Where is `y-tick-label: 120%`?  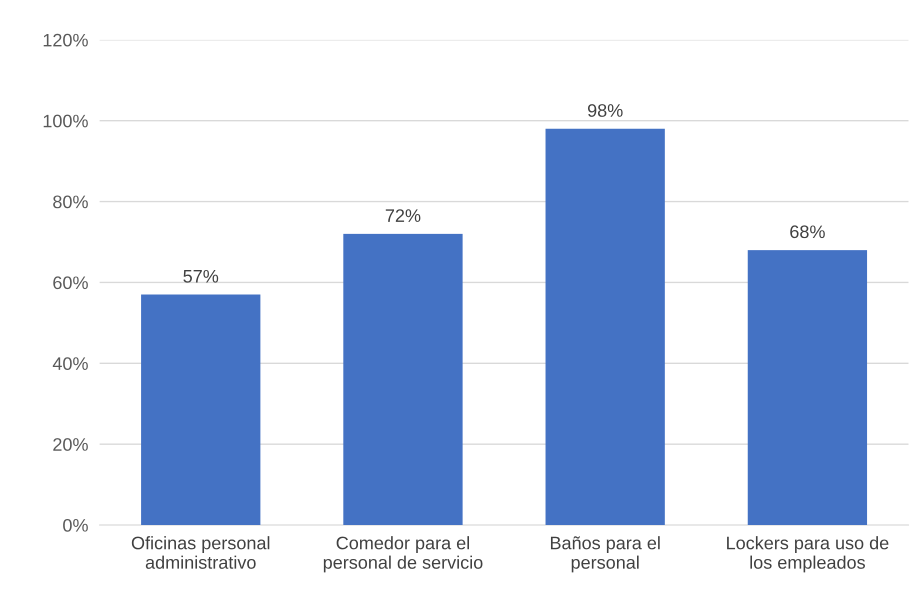 y-tick-label: 120% is located at coordinates (66, 40).